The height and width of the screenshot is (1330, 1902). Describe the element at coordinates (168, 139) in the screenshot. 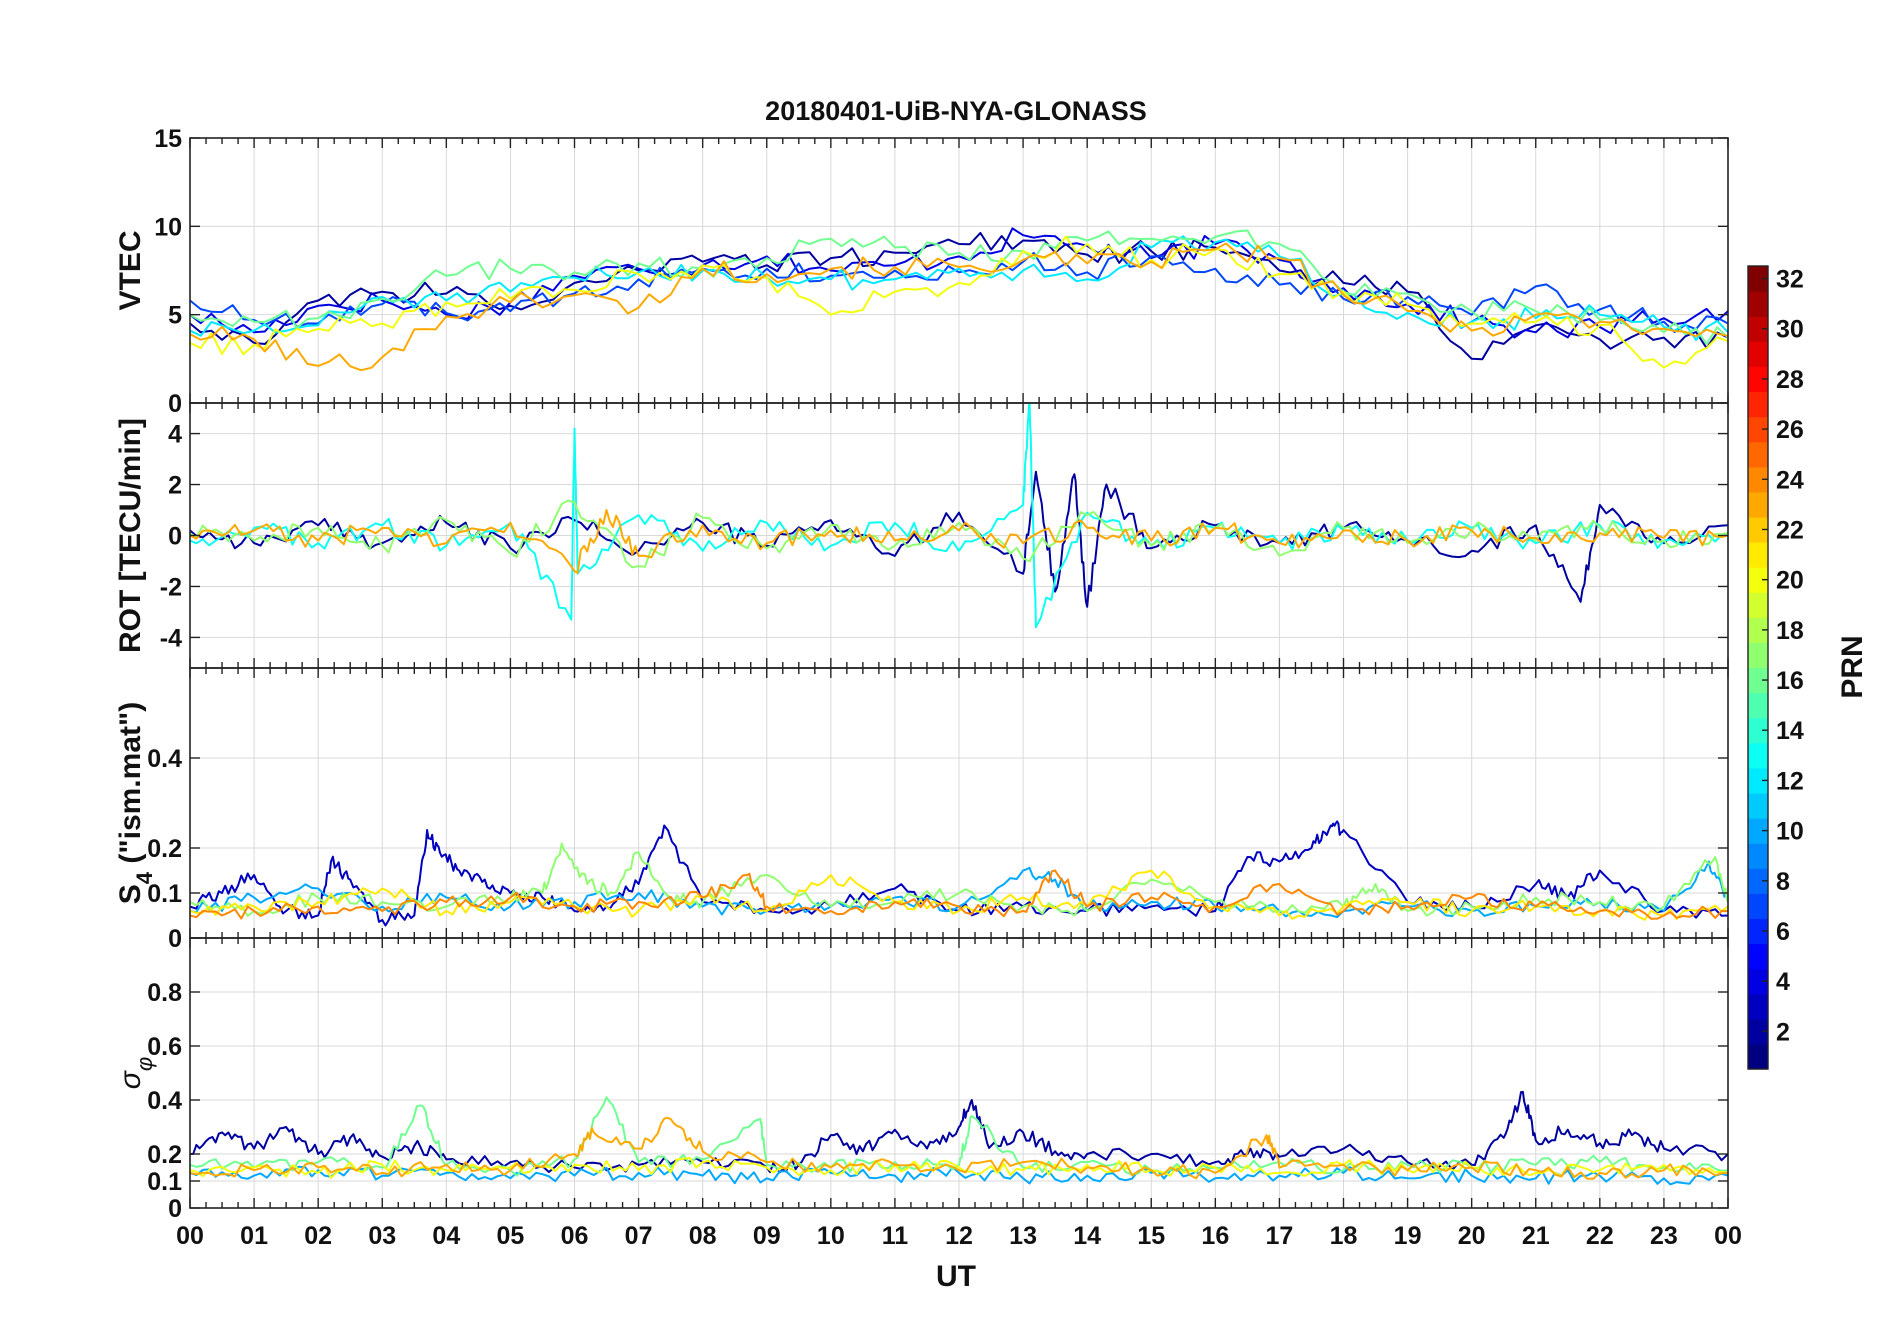

I see `y-tick-label: 15` at that location.